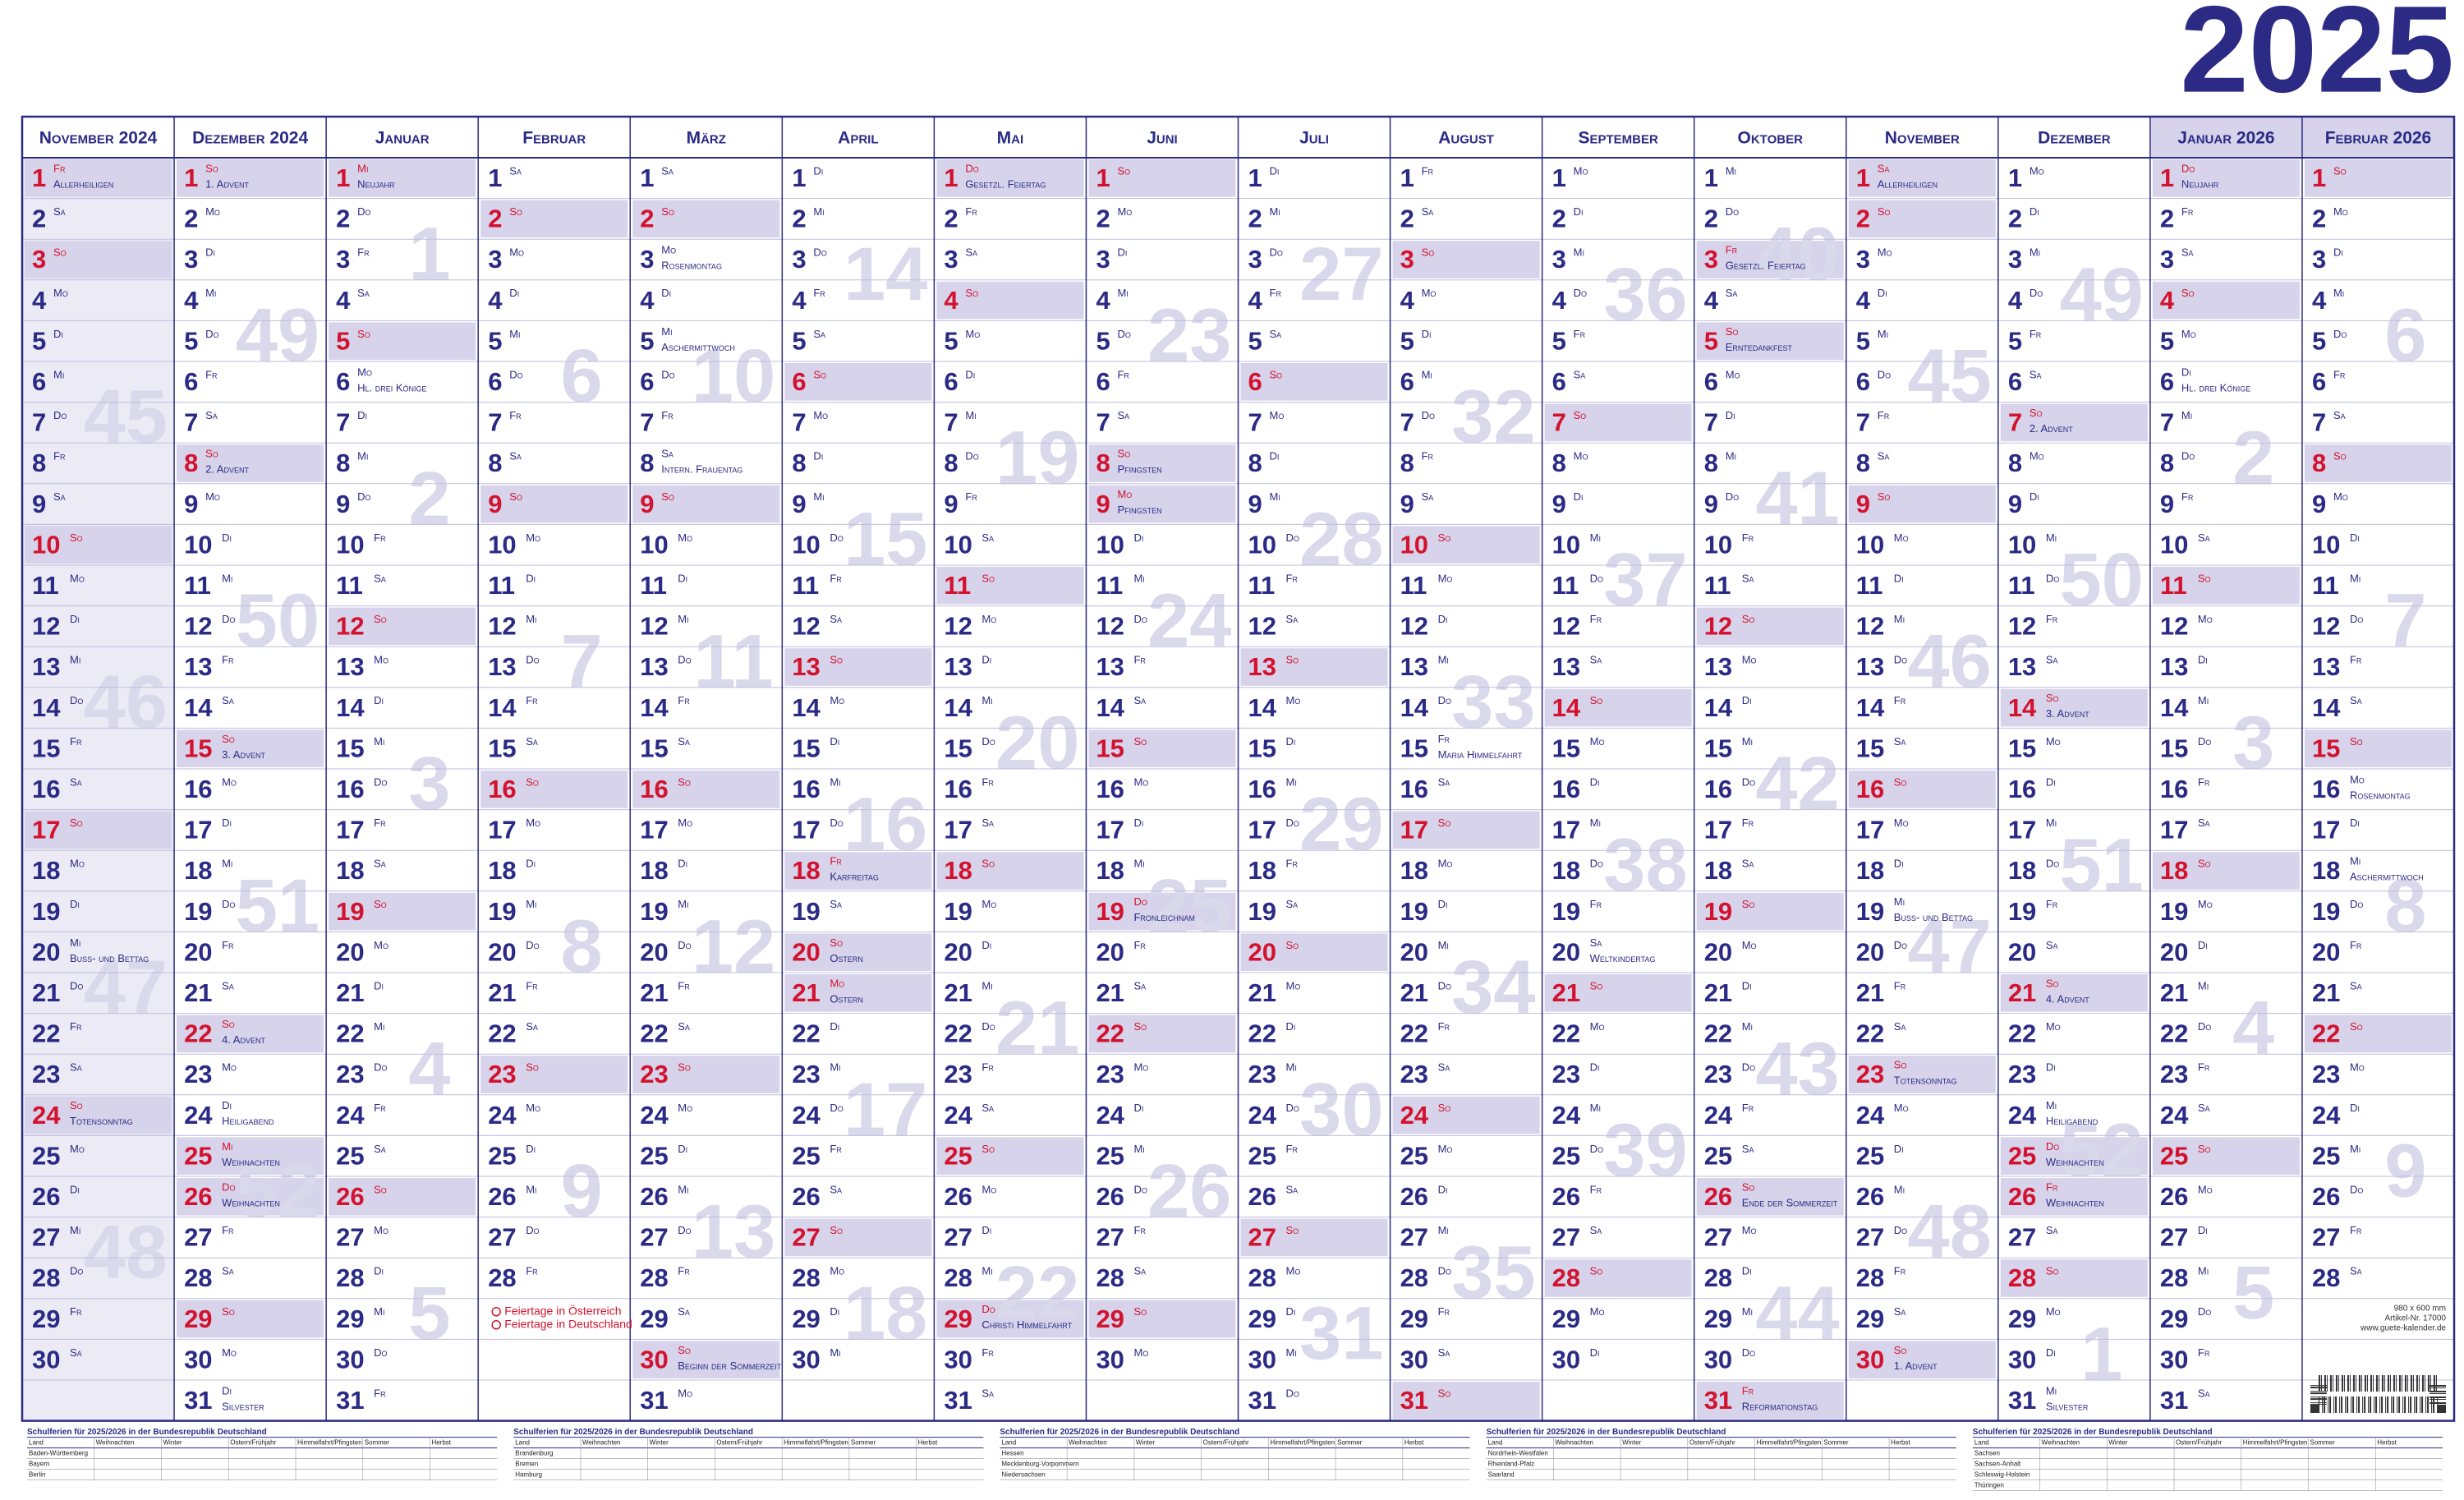 The width and height of the screenshot is (2464, 1500). What do you see at coordinates (2015, 178) in the screenshot?
I see `day-number: 1` at bounding box center [2015, 178].